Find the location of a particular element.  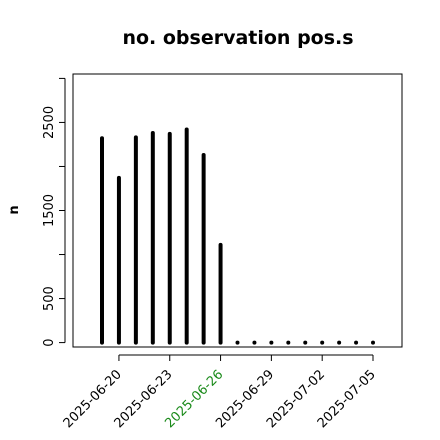

y-axis: 0 500 1500 2500 is located at coordinates (54, 212).